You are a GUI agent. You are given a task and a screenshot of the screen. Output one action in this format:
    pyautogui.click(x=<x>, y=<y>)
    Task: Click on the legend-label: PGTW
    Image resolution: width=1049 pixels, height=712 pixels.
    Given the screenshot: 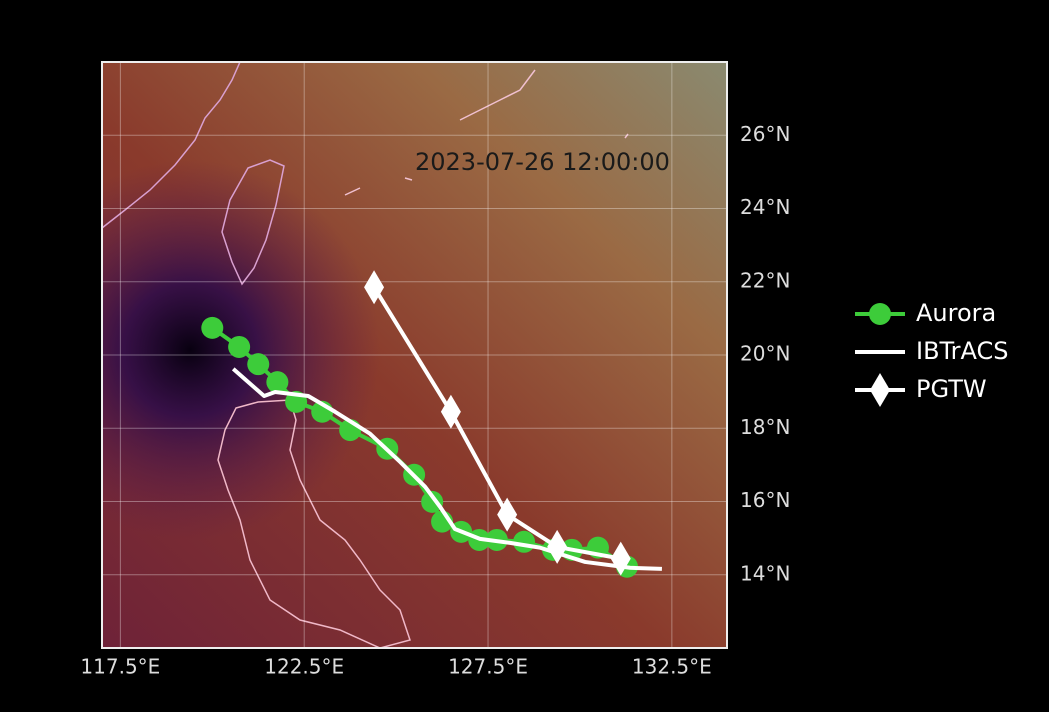 What is the action you would take?
    pyautogui.click(x=951, y=389)
    